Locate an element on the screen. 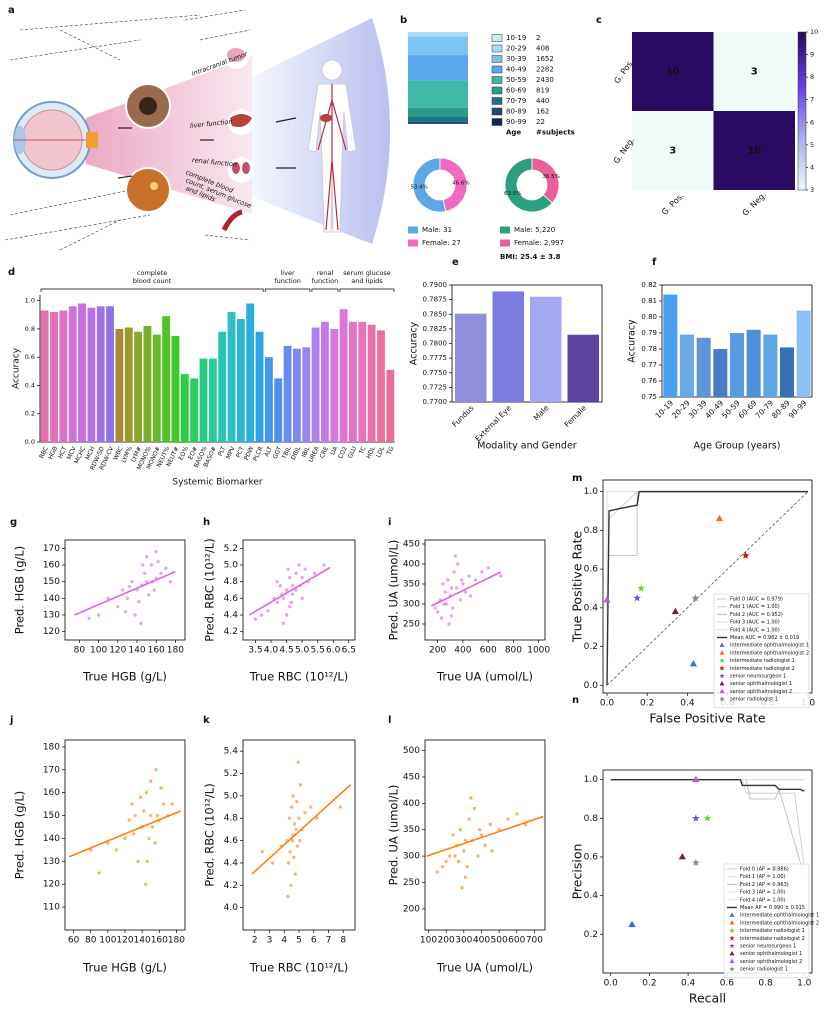 This screenshot has width=831, height=1011. y-tick-label: 4.8 is located at coordinates (231, 819).